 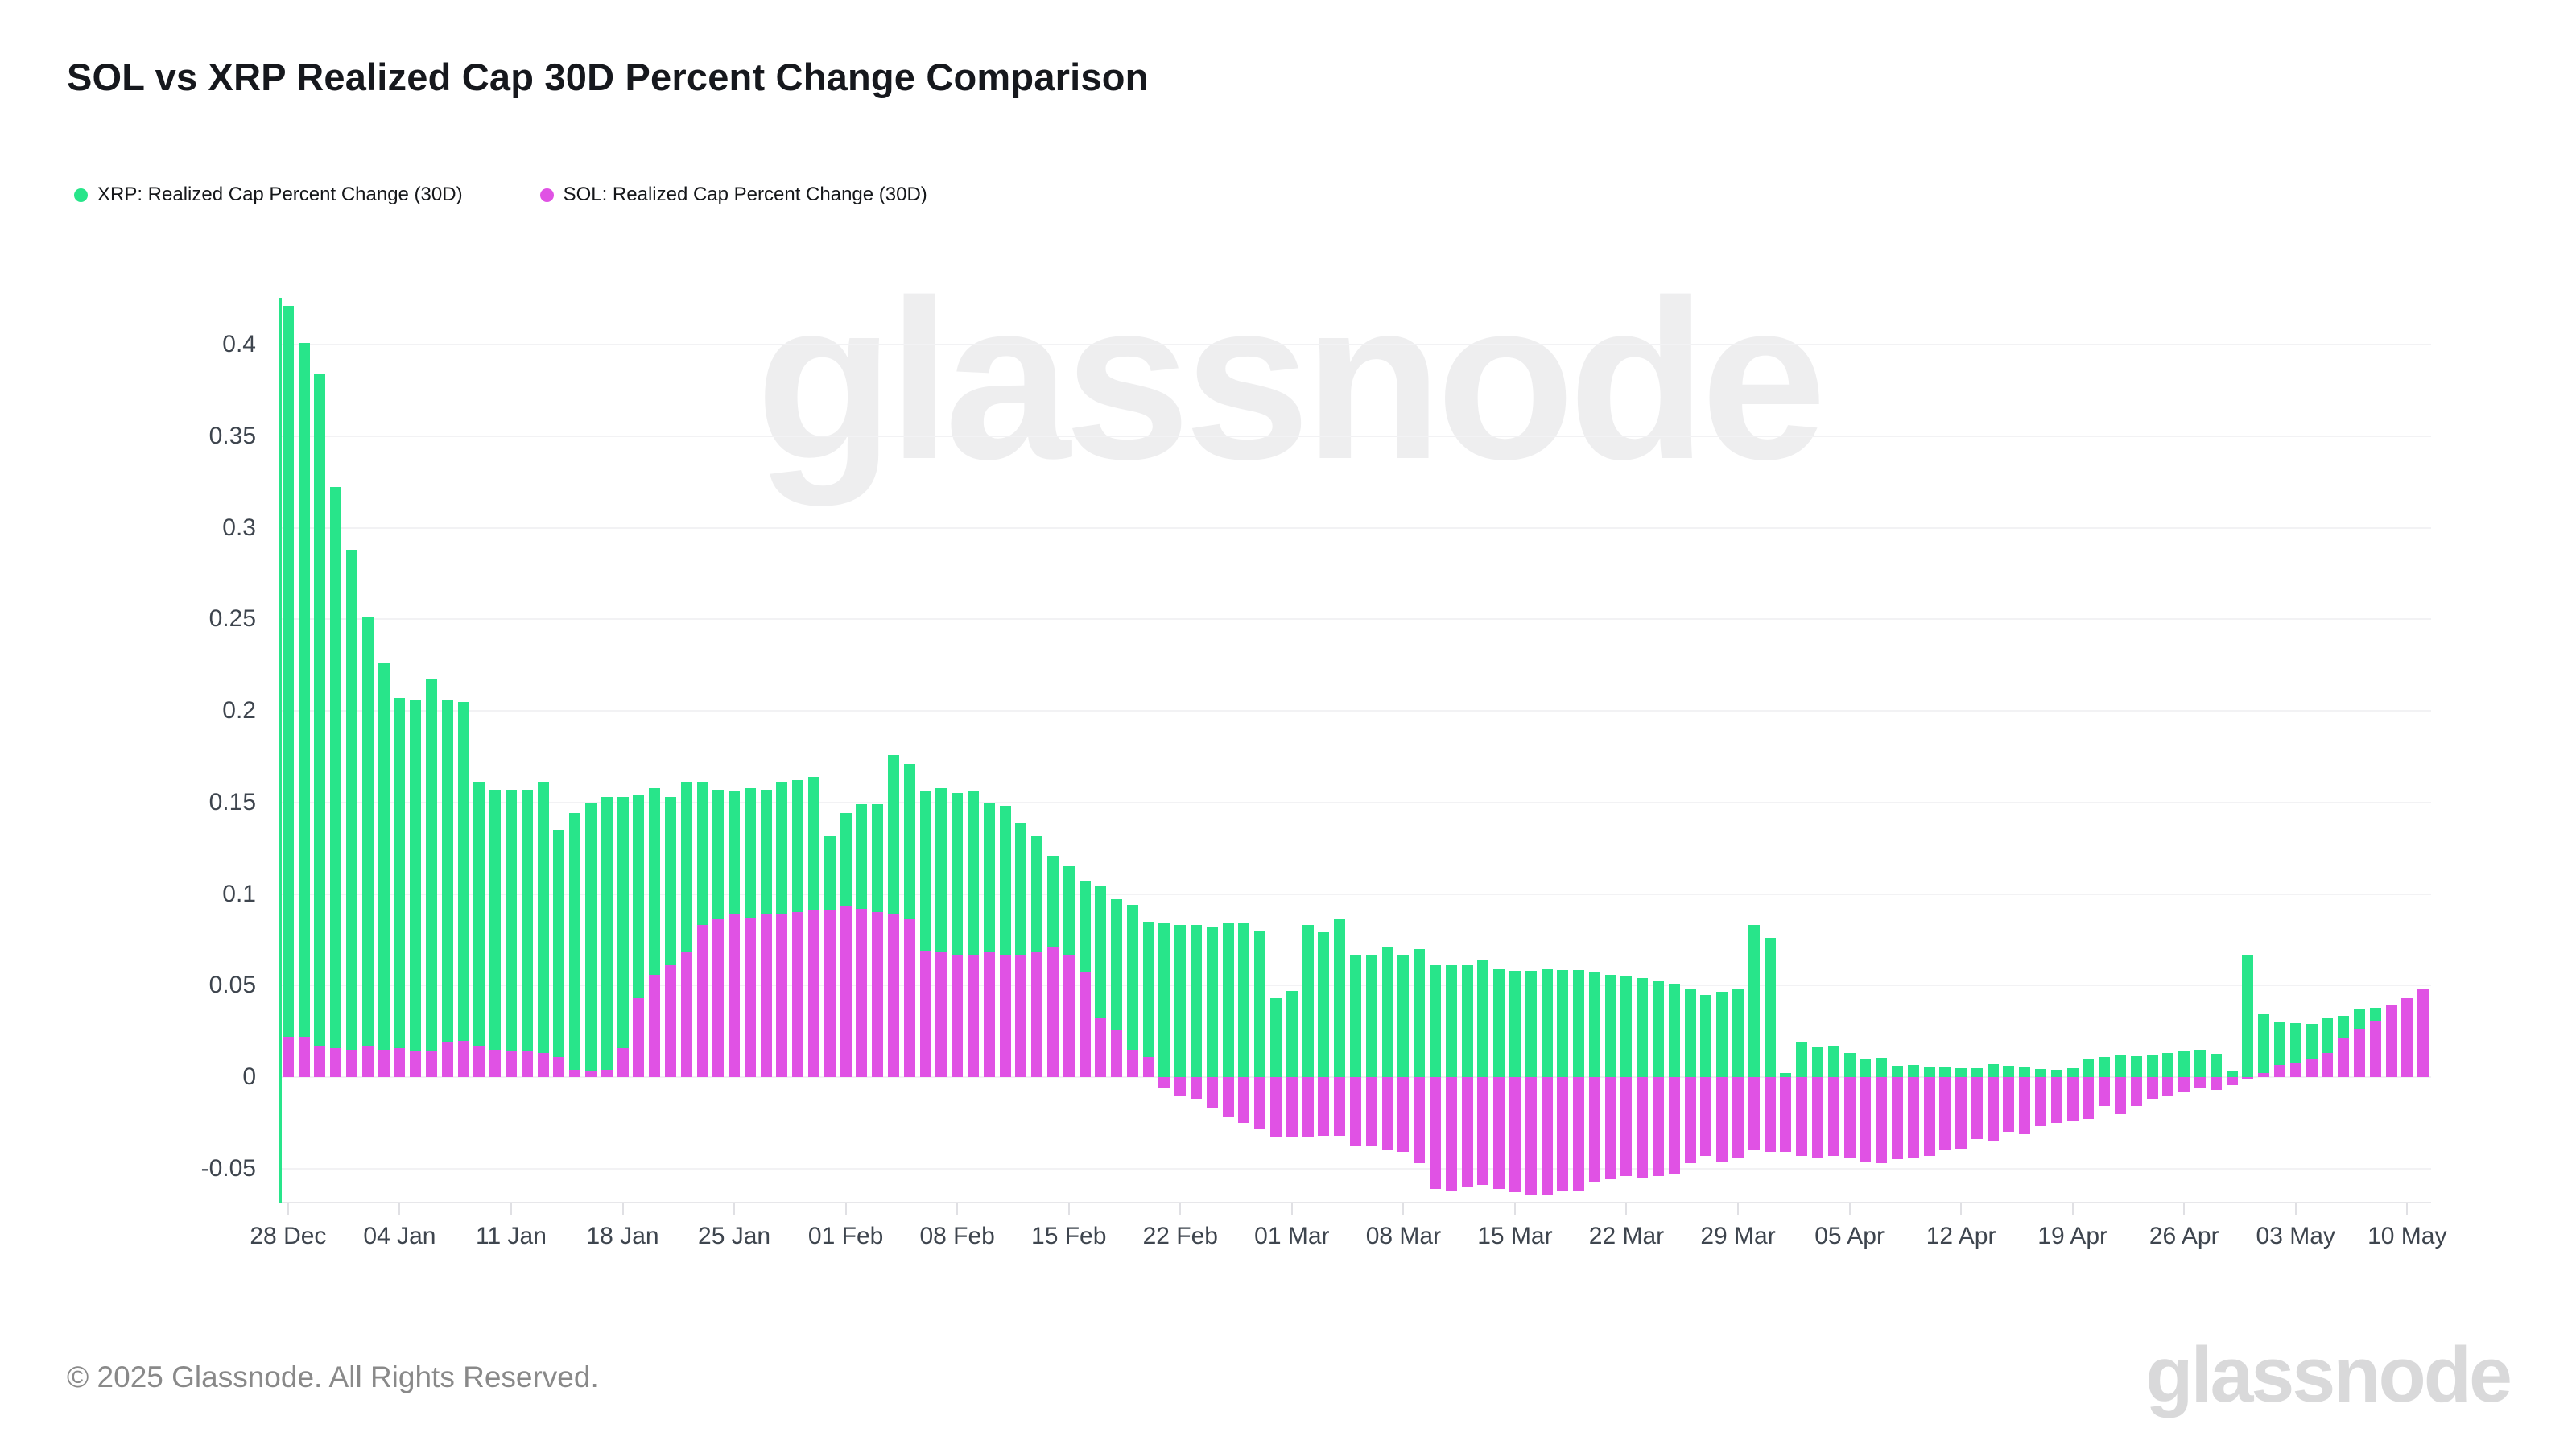 What do you see at coordinates (733, 195) in the screenshot?
I see `legend-item-sol: SOL: Realized Cap Percent Change (30D)` at bounding box center [733, 195].